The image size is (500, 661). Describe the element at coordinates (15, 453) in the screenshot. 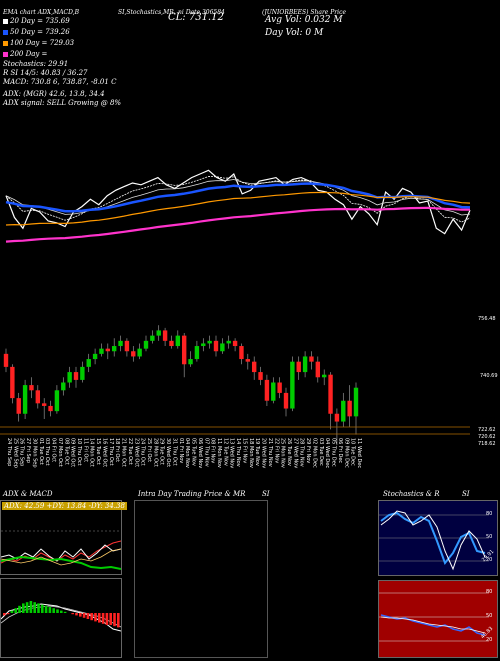

I see `date-label: 25 Wed Sep` at that location.